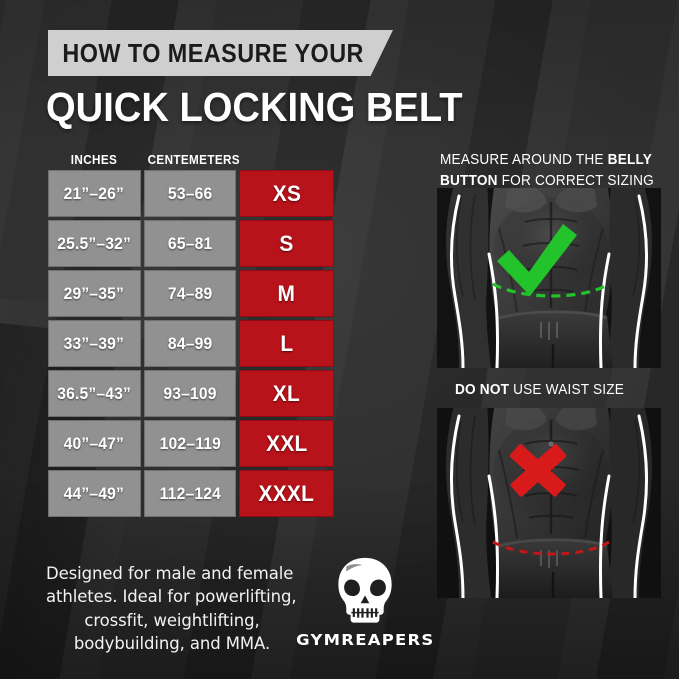  I want to click on instruction-correct-suffix: FOR CORRECT SIZING, so click(575, 181).